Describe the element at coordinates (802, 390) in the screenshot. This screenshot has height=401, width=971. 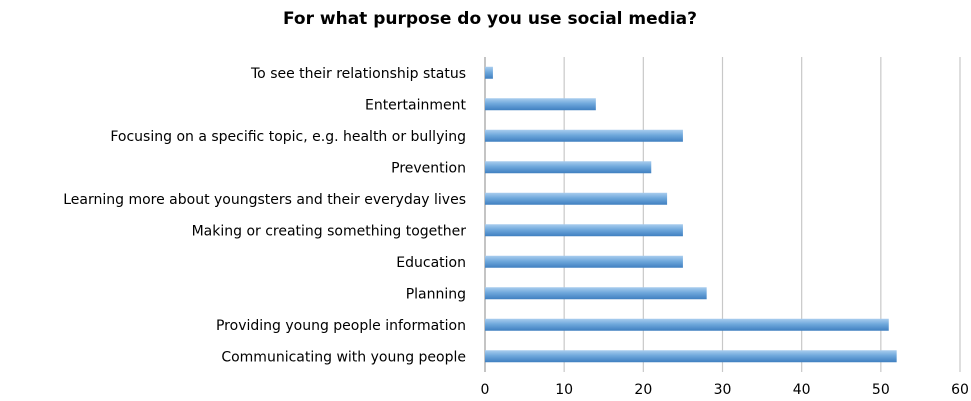
I see `x-tick-label: 40` at that location.